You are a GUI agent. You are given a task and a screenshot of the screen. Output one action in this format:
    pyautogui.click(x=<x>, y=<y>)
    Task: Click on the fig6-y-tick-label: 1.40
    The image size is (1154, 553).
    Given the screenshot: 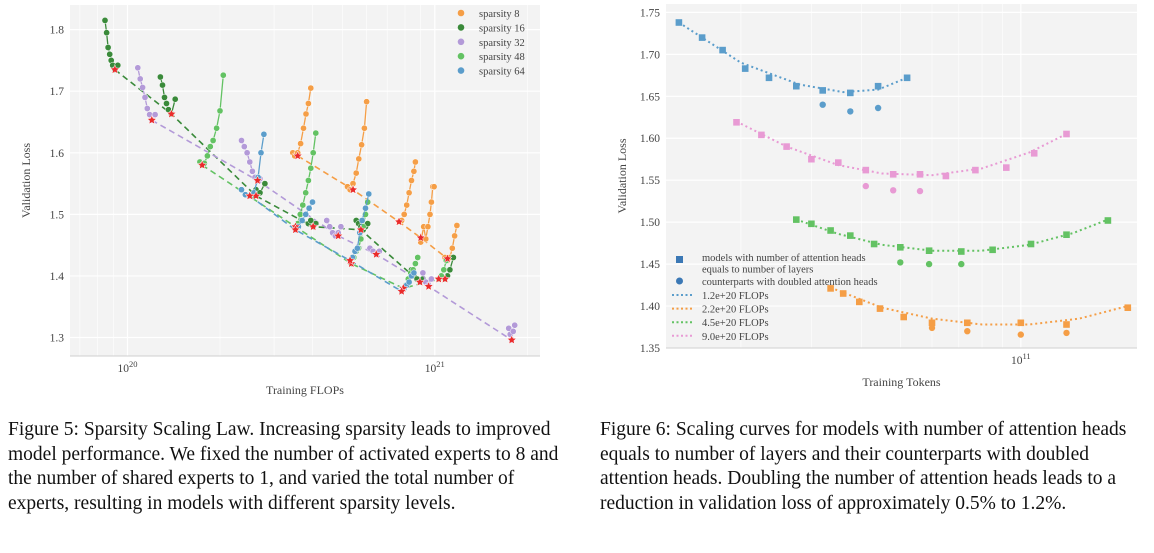 What is the action you would take?
    pyautogui.click(x=650, y=307)
    